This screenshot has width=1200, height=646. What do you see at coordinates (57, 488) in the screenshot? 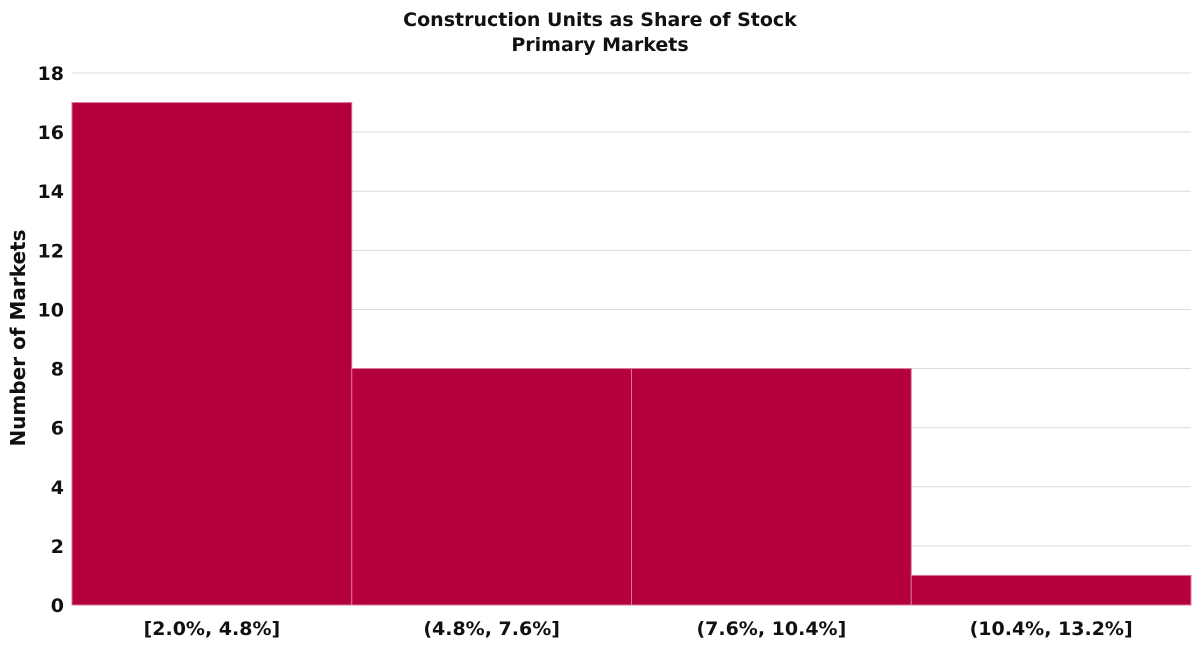
I see `y-tick-label: 4` at bounding box center [57, 488].